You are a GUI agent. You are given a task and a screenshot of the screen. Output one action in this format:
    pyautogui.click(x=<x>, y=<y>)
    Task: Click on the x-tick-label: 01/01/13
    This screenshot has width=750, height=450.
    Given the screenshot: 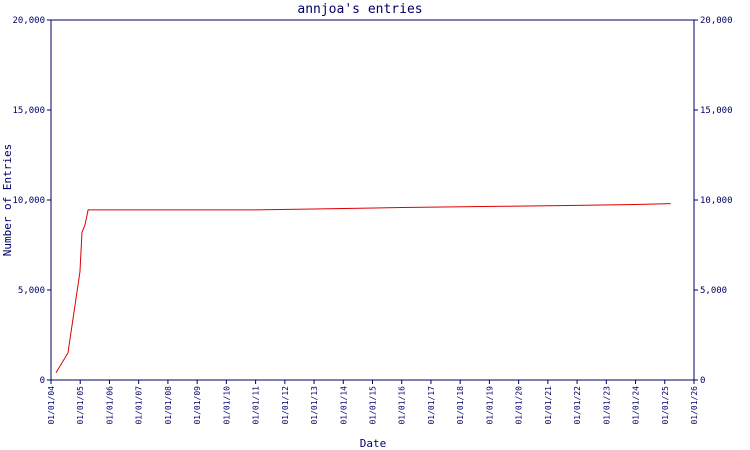 What is the action you would take?
    pyautogui.click(x=314, y=405)
    